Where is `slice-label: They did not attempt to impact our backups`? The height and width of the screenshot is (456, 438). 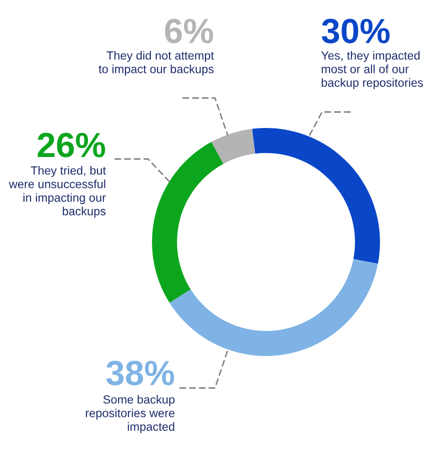
slice-label: They did not attempt to impact our backups is located at coordinates (156, 63).